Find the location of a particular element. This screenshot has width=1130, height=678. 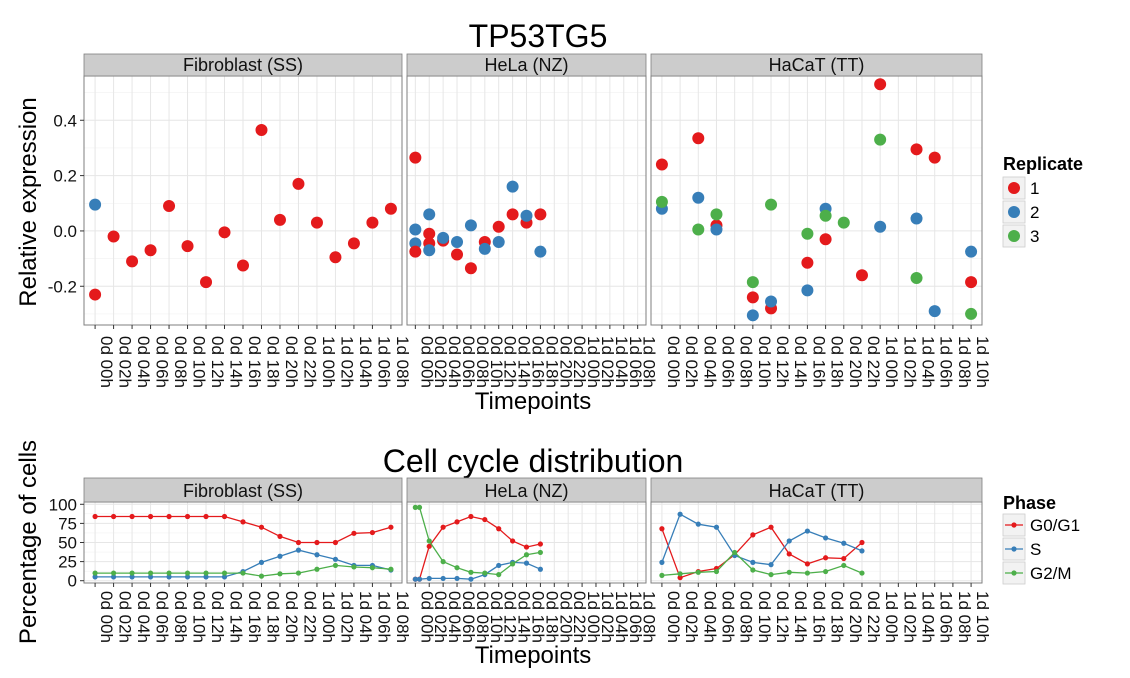

chart-top-yticks: -0.2 0.0 0.2 0.4 is located at coordinates (66, 203).